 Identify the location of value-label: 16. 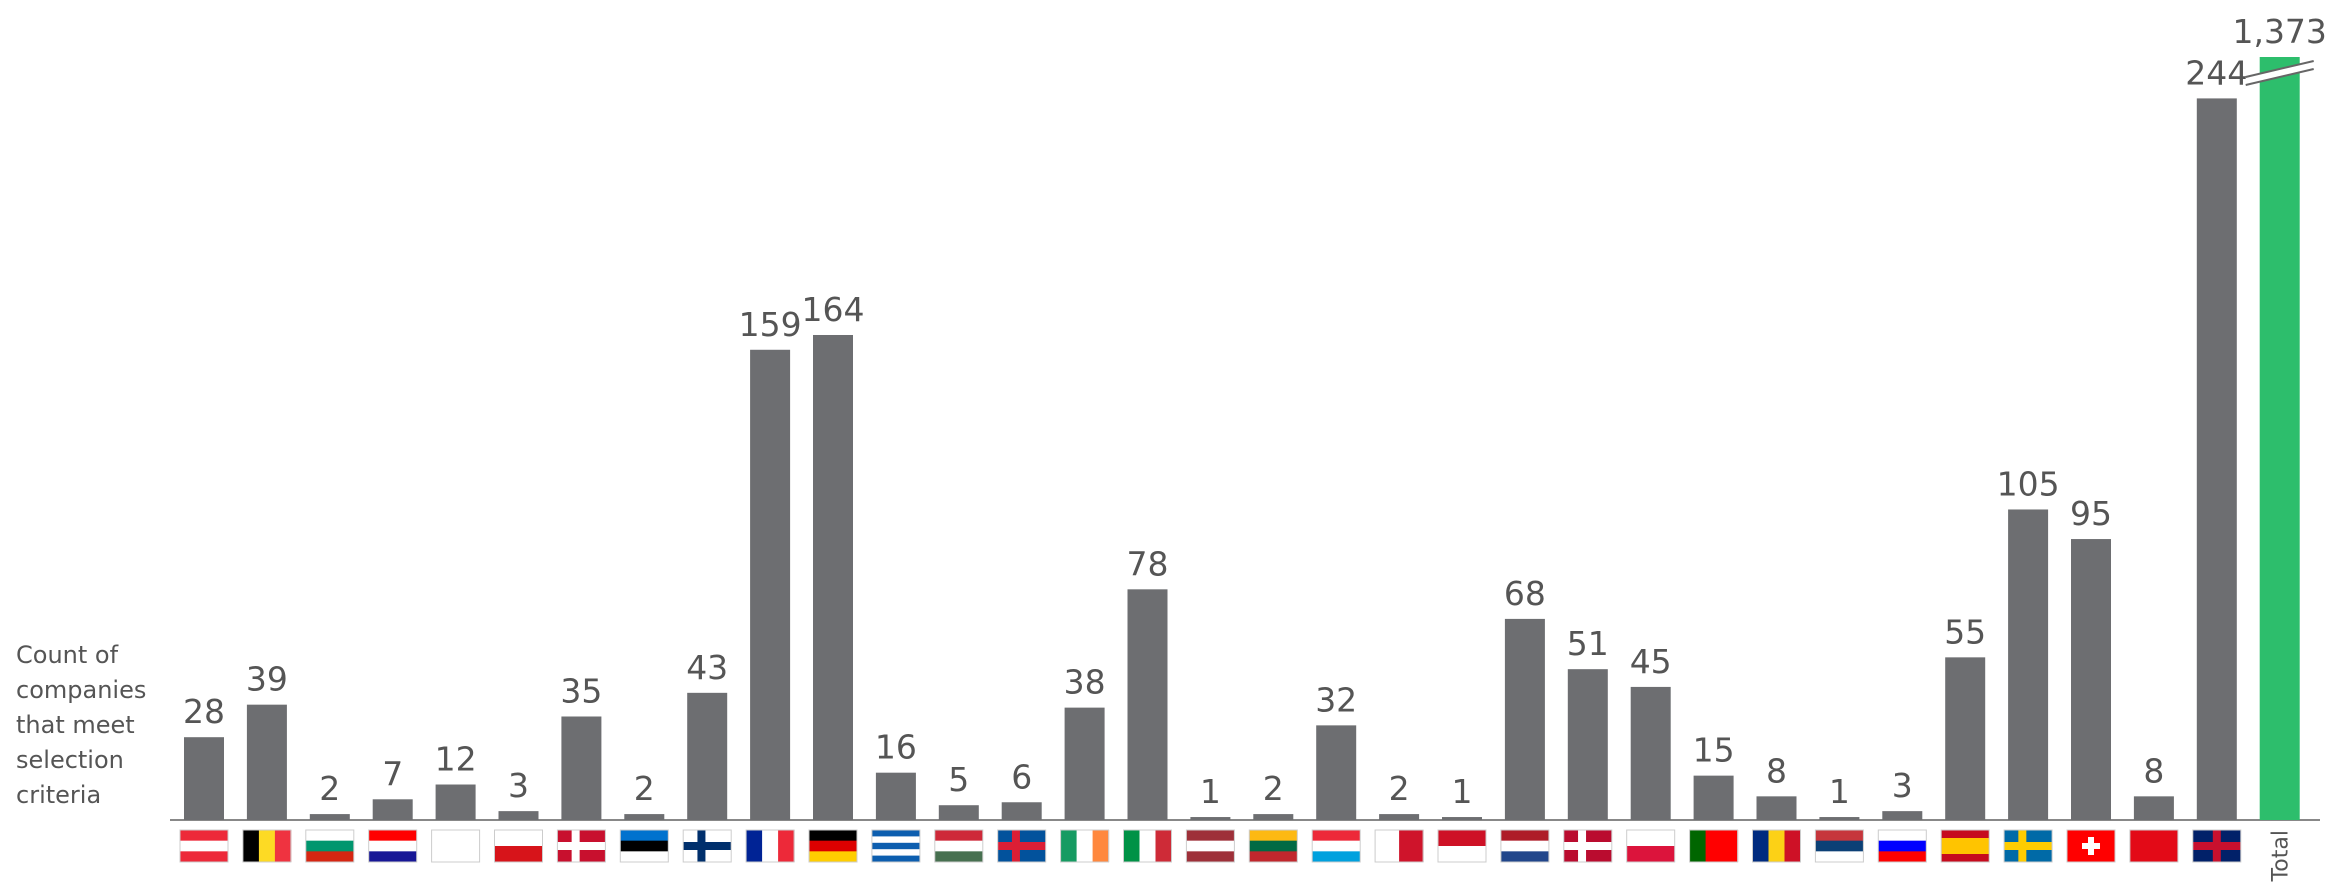
(896, 747).